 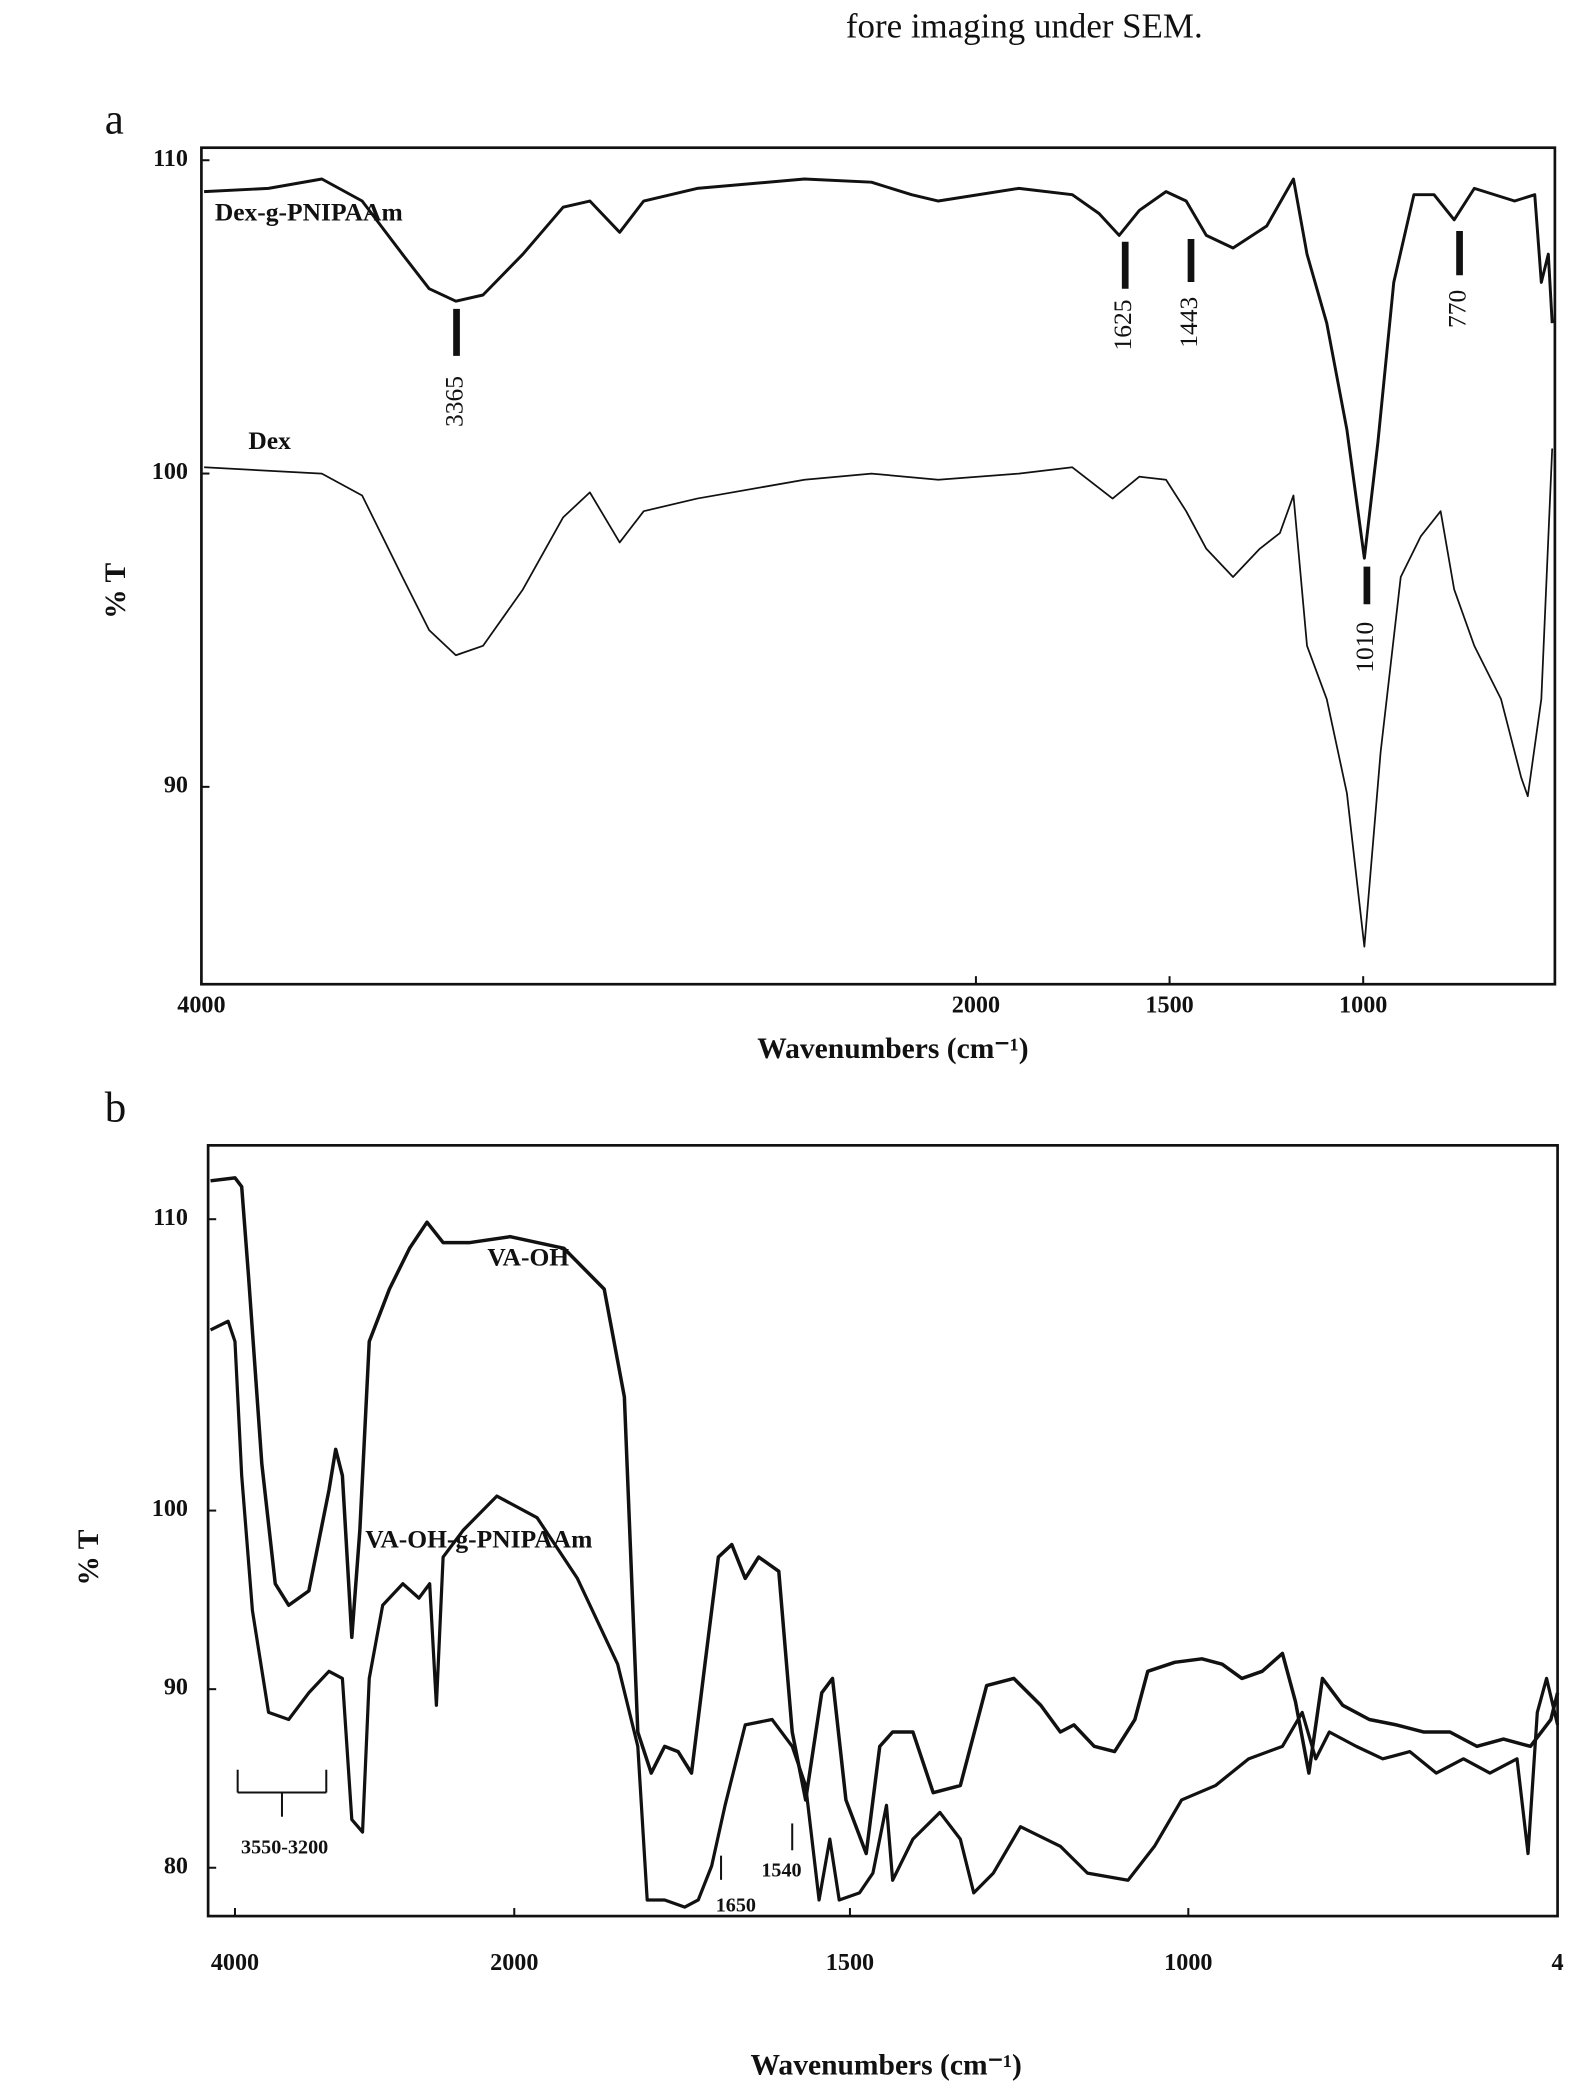 I want to click on y-tick-label: 80, so click(x=176, y=1865).